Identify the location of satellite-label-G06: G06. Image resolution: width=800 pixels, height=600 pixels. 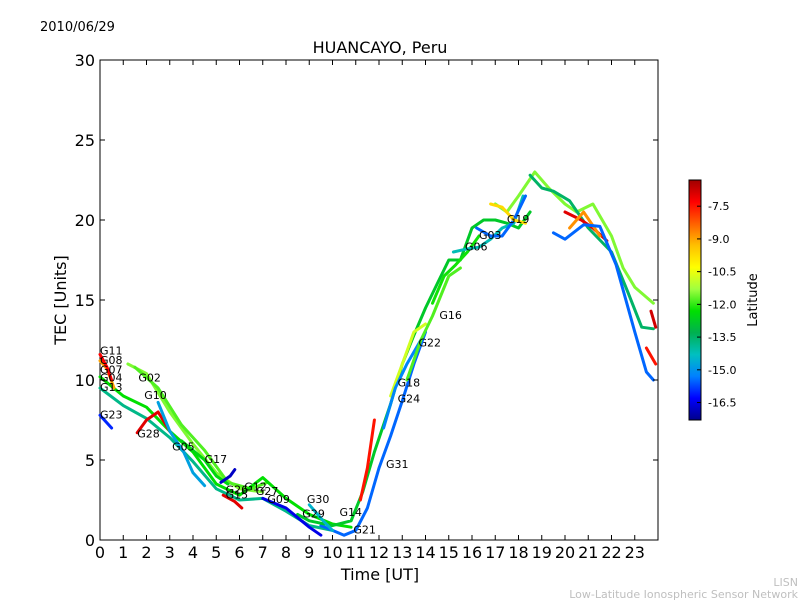
(476, 246).